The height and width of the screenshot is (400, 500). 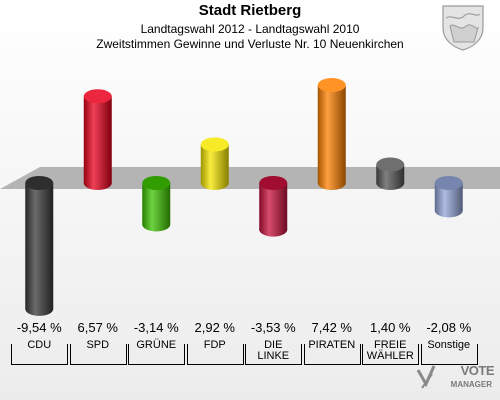 What do you see at coordinates (390, 350) in the screenshot?
I see `category-label: FREIE WÄHLER` at bounding box center [390, 350].